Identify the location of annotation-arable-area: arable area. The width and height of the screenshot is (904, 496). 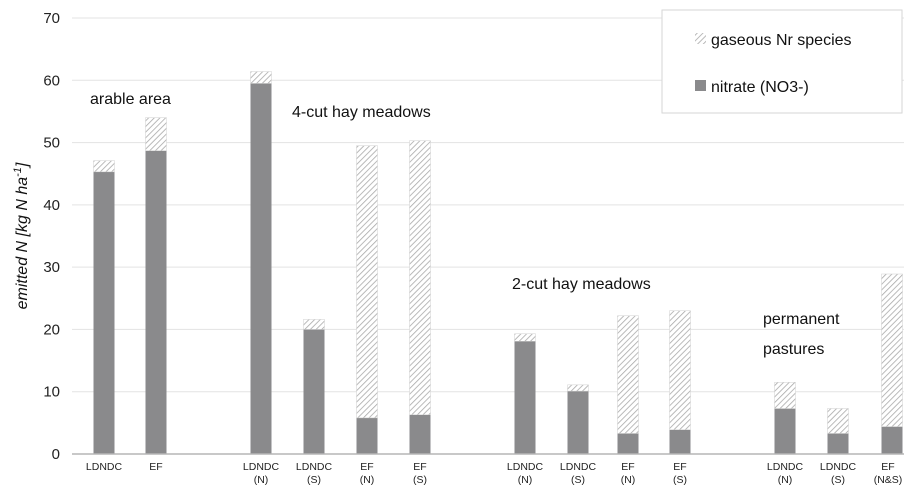
(130, 99).